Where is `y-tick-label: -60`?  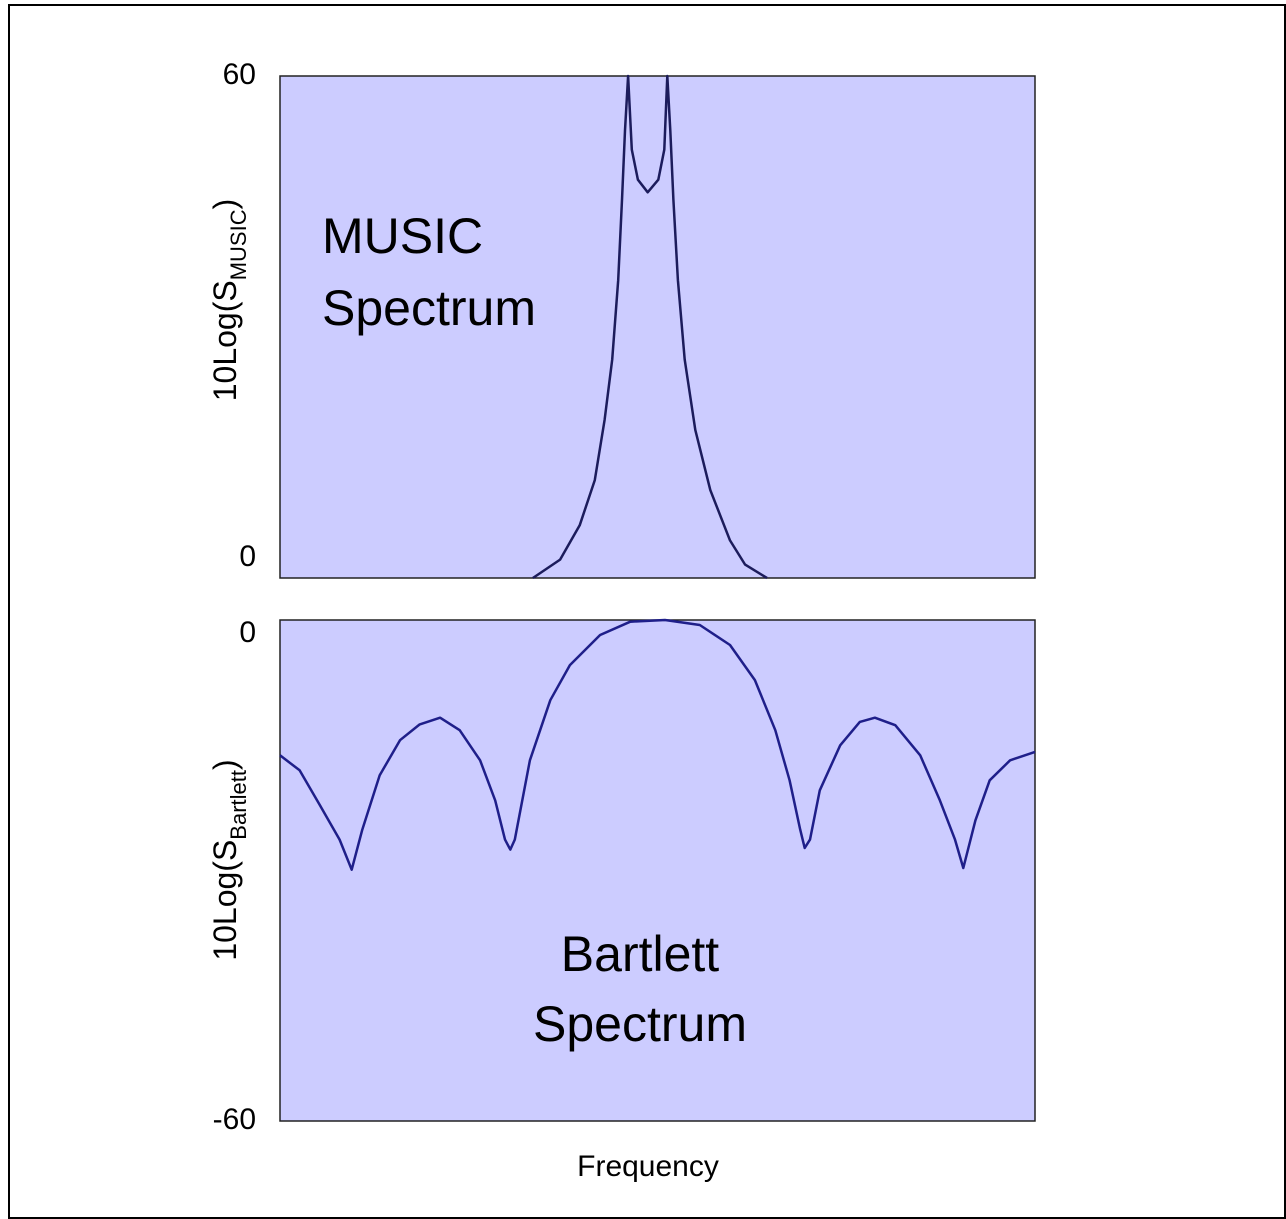 y-tick-label: -60 is located at coordinates (234, 1119).